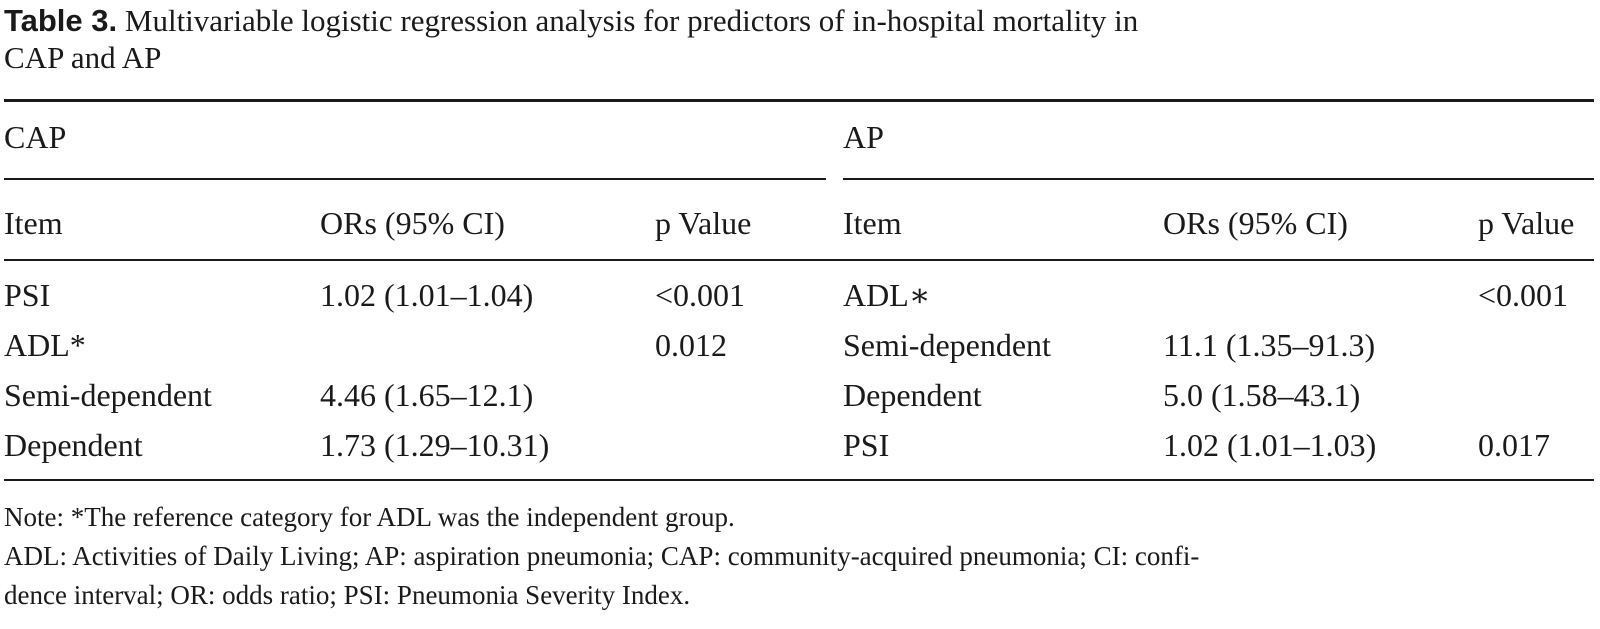  What do you see at coordinates (799, 260) in the screenshot?
I see `header-rule` at bounding box center [799, 260].